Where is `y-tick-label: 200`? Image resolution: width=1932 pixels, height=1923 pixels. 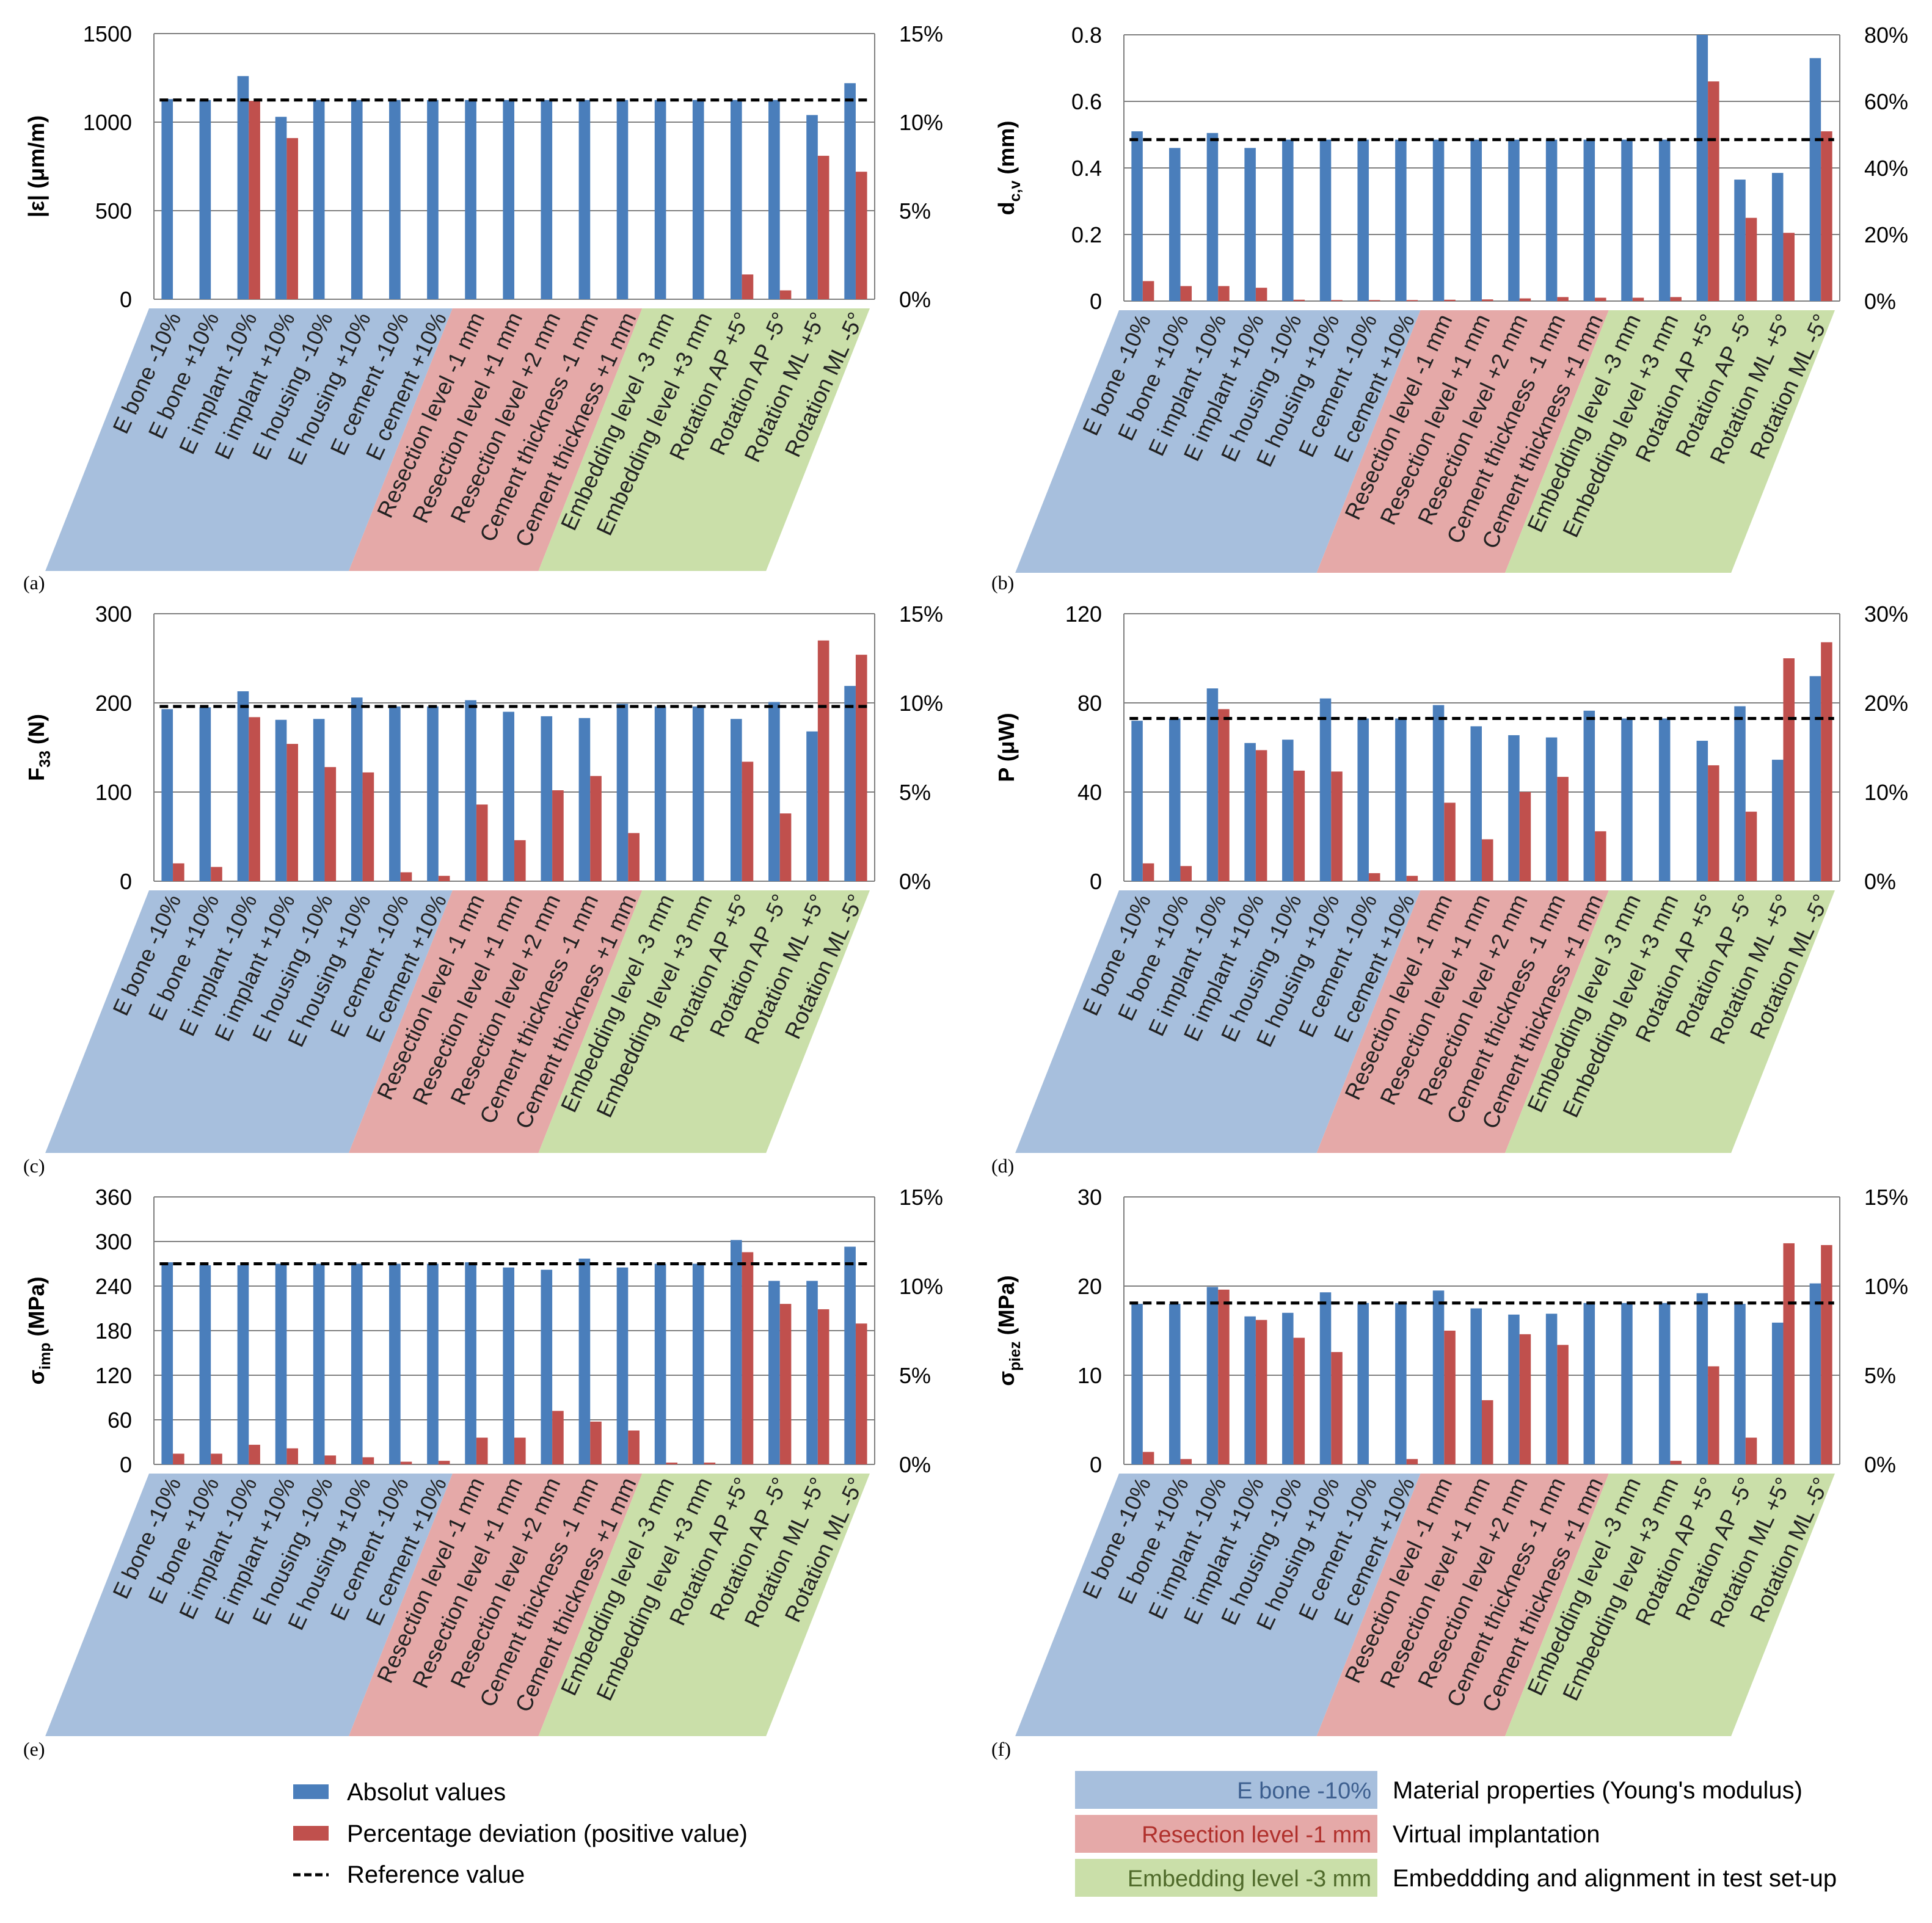 y-tick-label: 200 is located at coordinates (113, 704).